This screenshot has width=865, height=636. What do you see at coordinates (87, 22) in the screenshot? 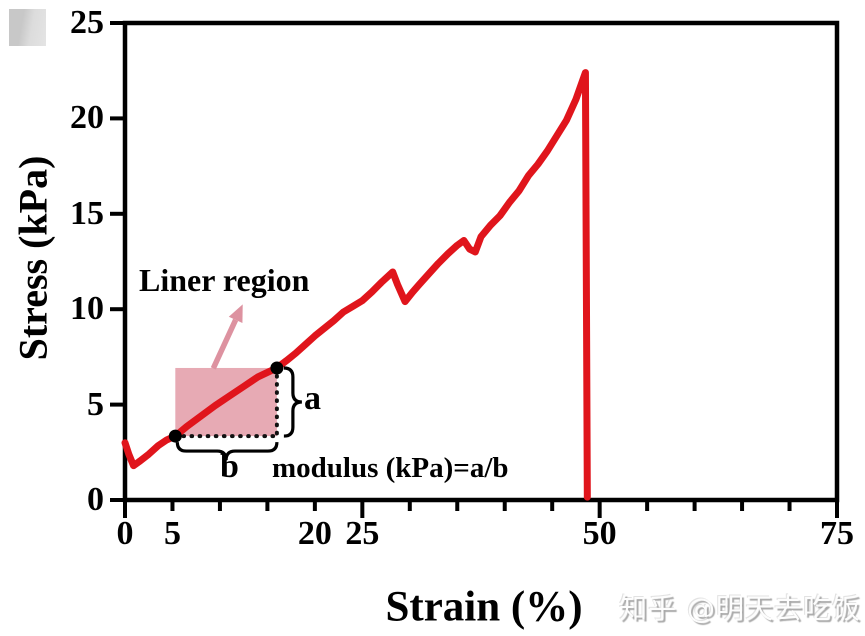
I see `y-tick-label-25: 25` at bounding box center [87, 22].